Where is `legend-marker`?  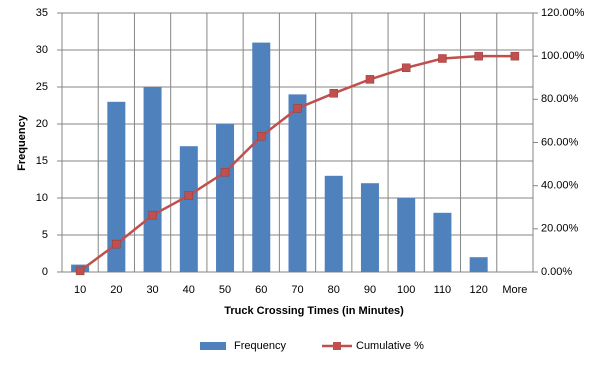
legend-marker is located at coordinates (337, 346).